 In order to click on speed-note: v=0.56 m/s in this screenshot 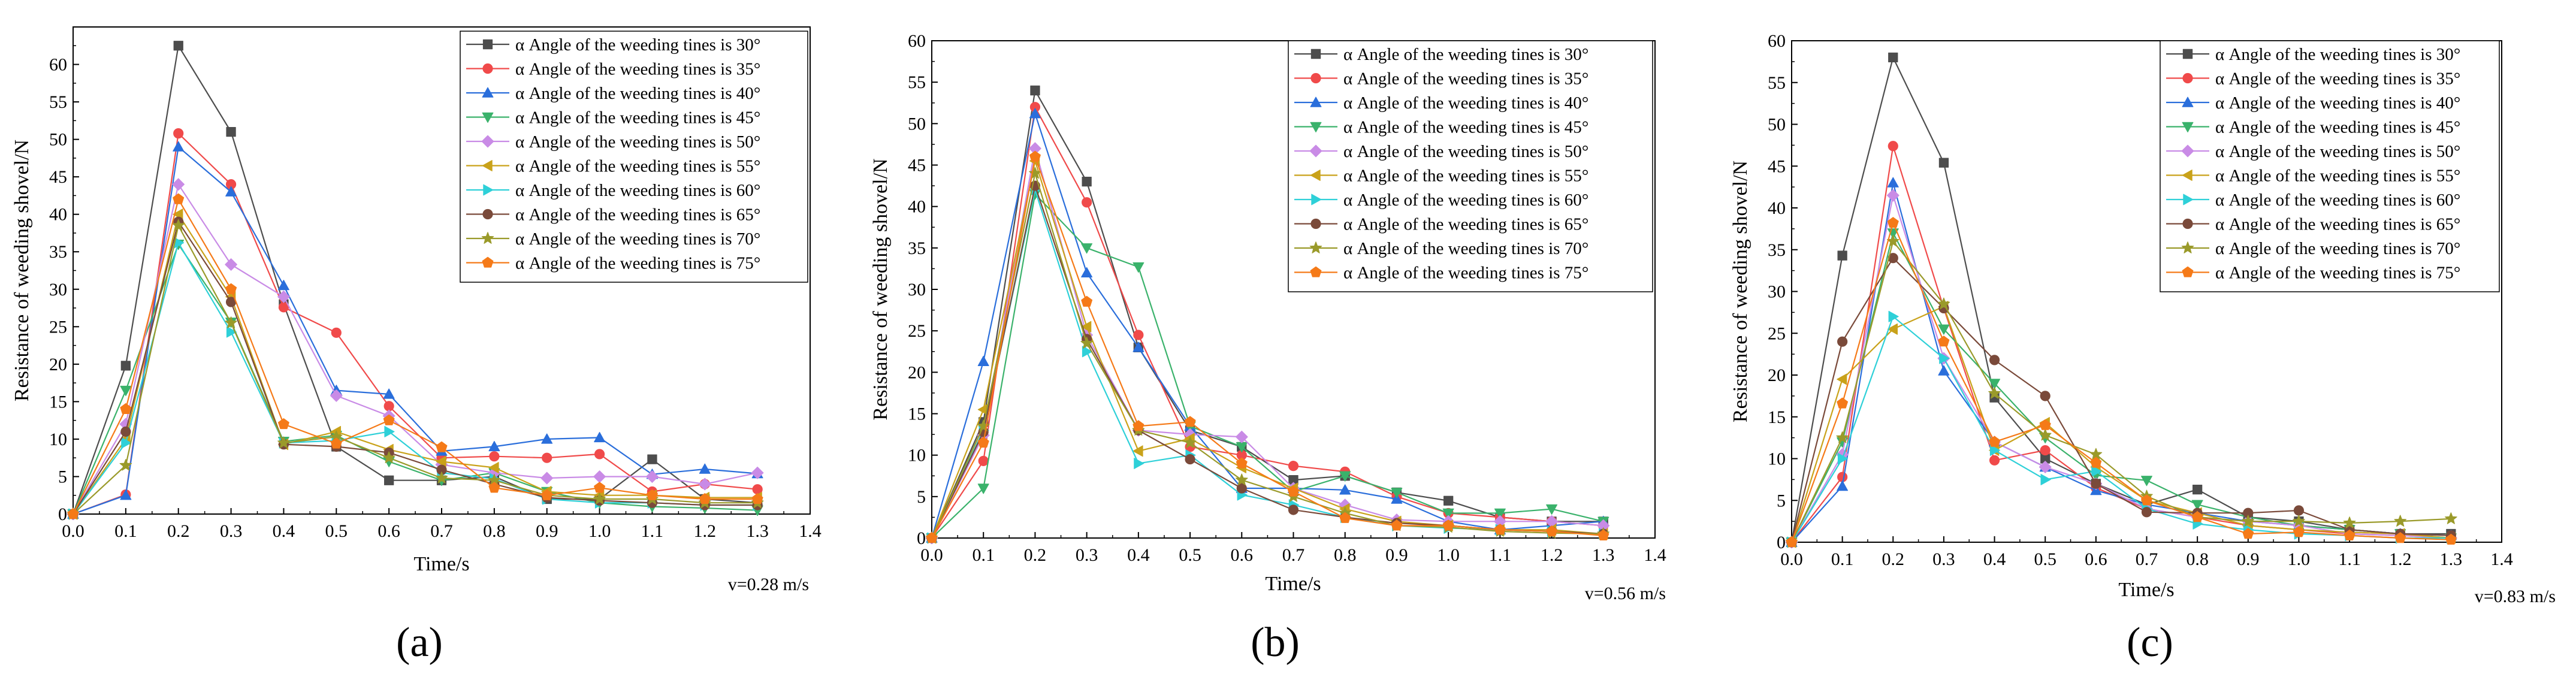, I will do `click(1626, 593)`.